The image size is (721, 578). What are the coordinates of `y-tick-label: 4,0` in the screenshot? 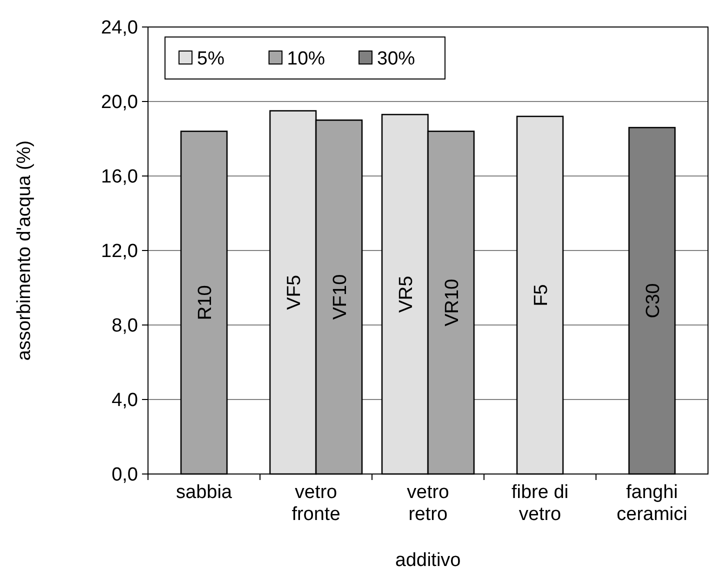 It's located at (125, 401).